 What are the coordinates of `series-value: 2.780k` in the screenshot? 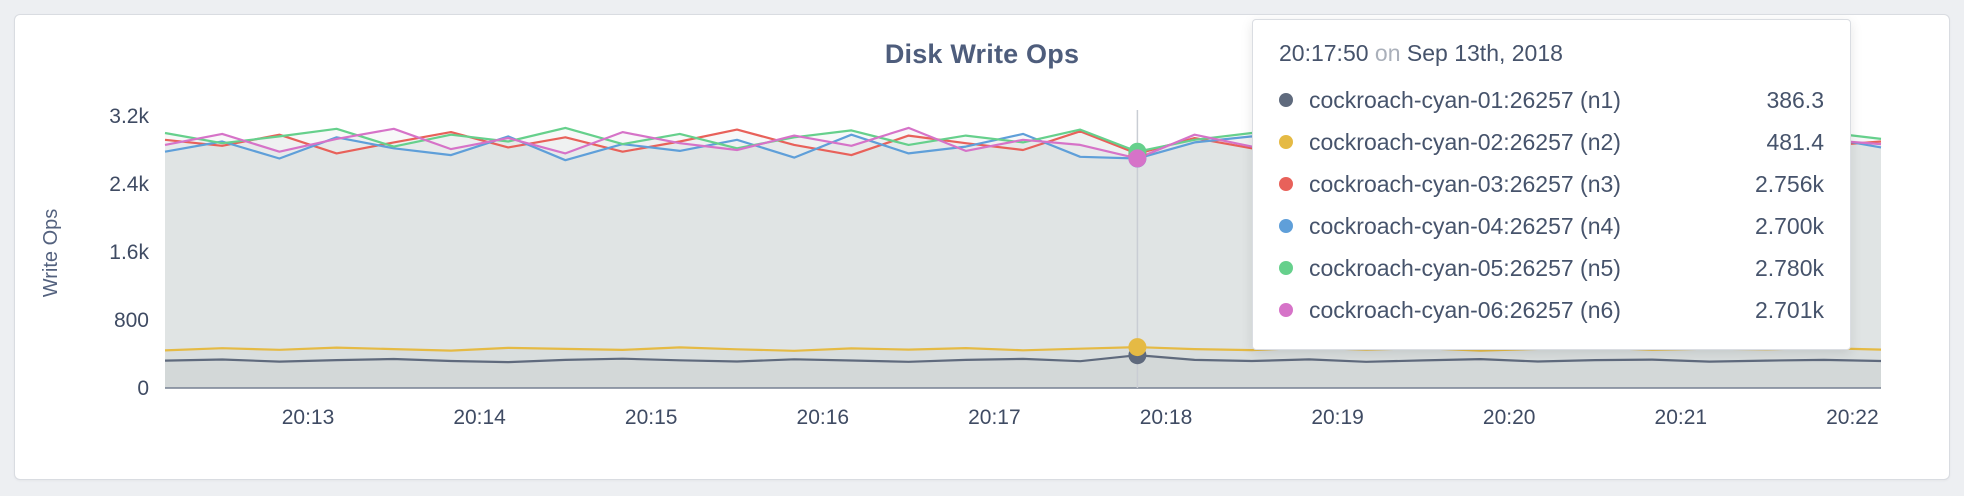 It's located at (1789, 267).